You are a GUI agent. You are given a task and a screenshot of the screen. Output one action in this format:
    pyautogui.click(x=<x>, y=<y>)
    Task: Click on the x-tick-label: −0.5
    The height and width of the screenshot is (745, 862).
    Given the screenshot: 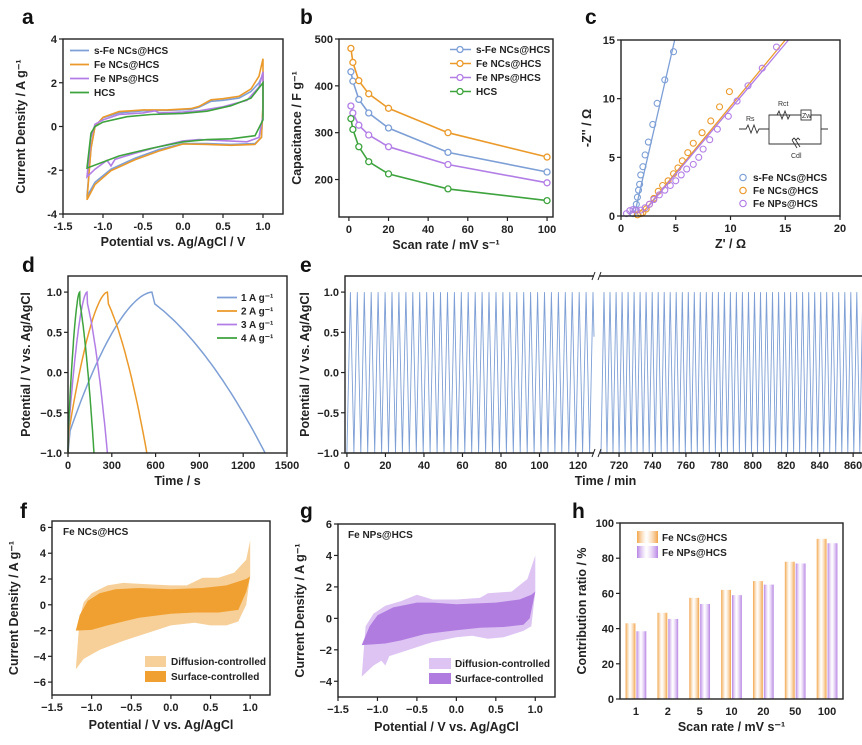 What is the action you would take?
    pyautogui.click(x=417, y=710)
    